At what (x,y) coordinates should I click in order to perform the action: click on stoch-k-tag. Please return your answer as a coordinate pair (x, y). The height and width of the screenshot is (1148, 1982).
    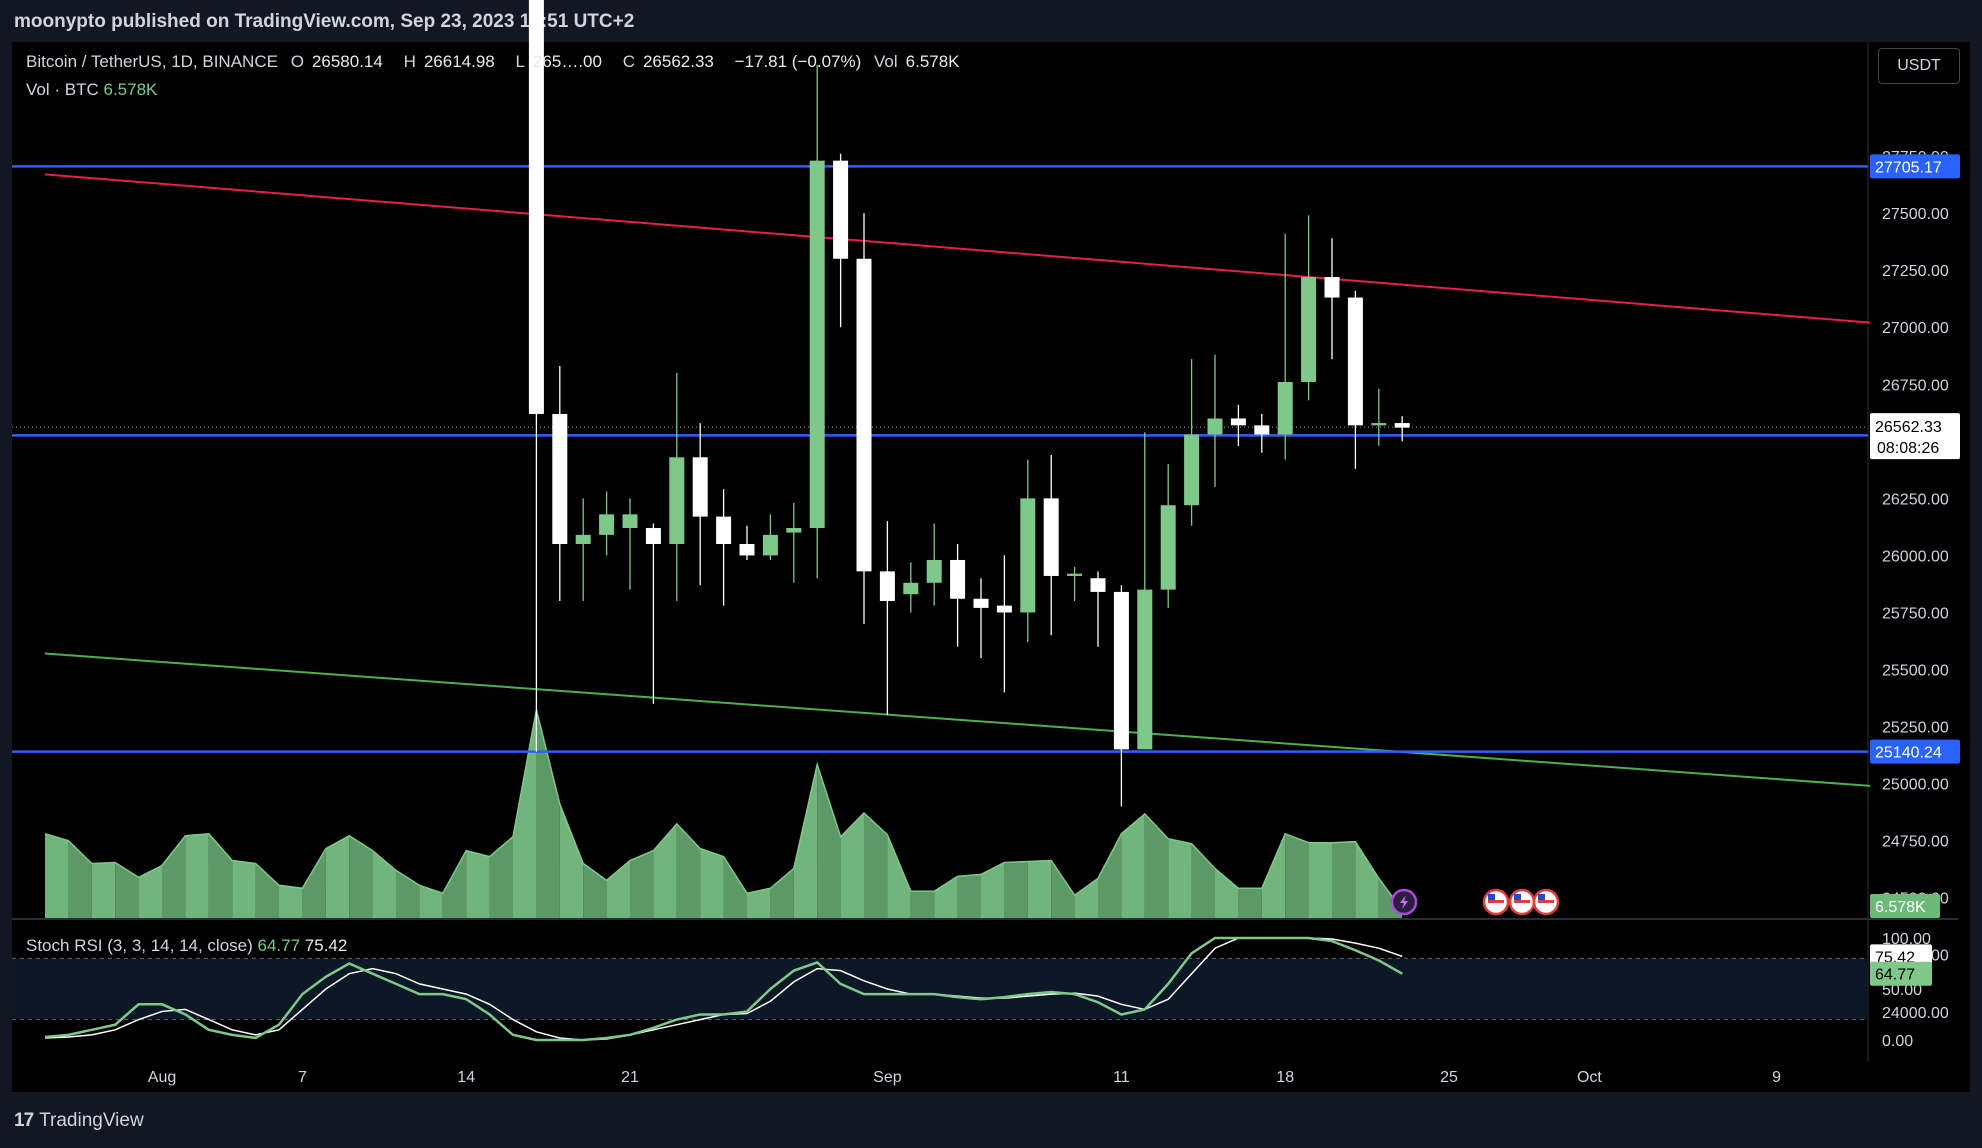
    Looking at the image, I should click on (1901, 973).